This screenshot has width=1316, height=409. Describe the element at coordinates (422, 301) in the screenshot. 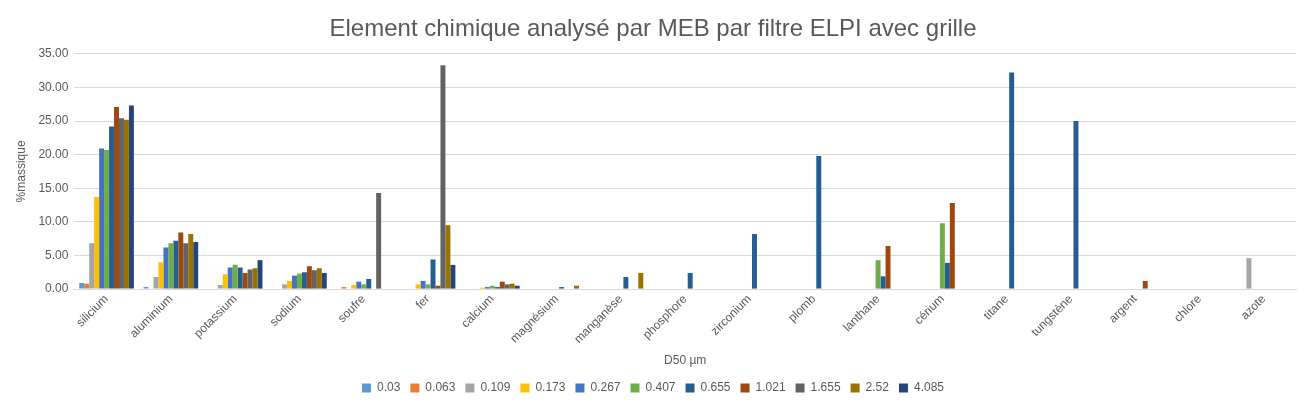

I see `x-tick-label: fer` at that location.